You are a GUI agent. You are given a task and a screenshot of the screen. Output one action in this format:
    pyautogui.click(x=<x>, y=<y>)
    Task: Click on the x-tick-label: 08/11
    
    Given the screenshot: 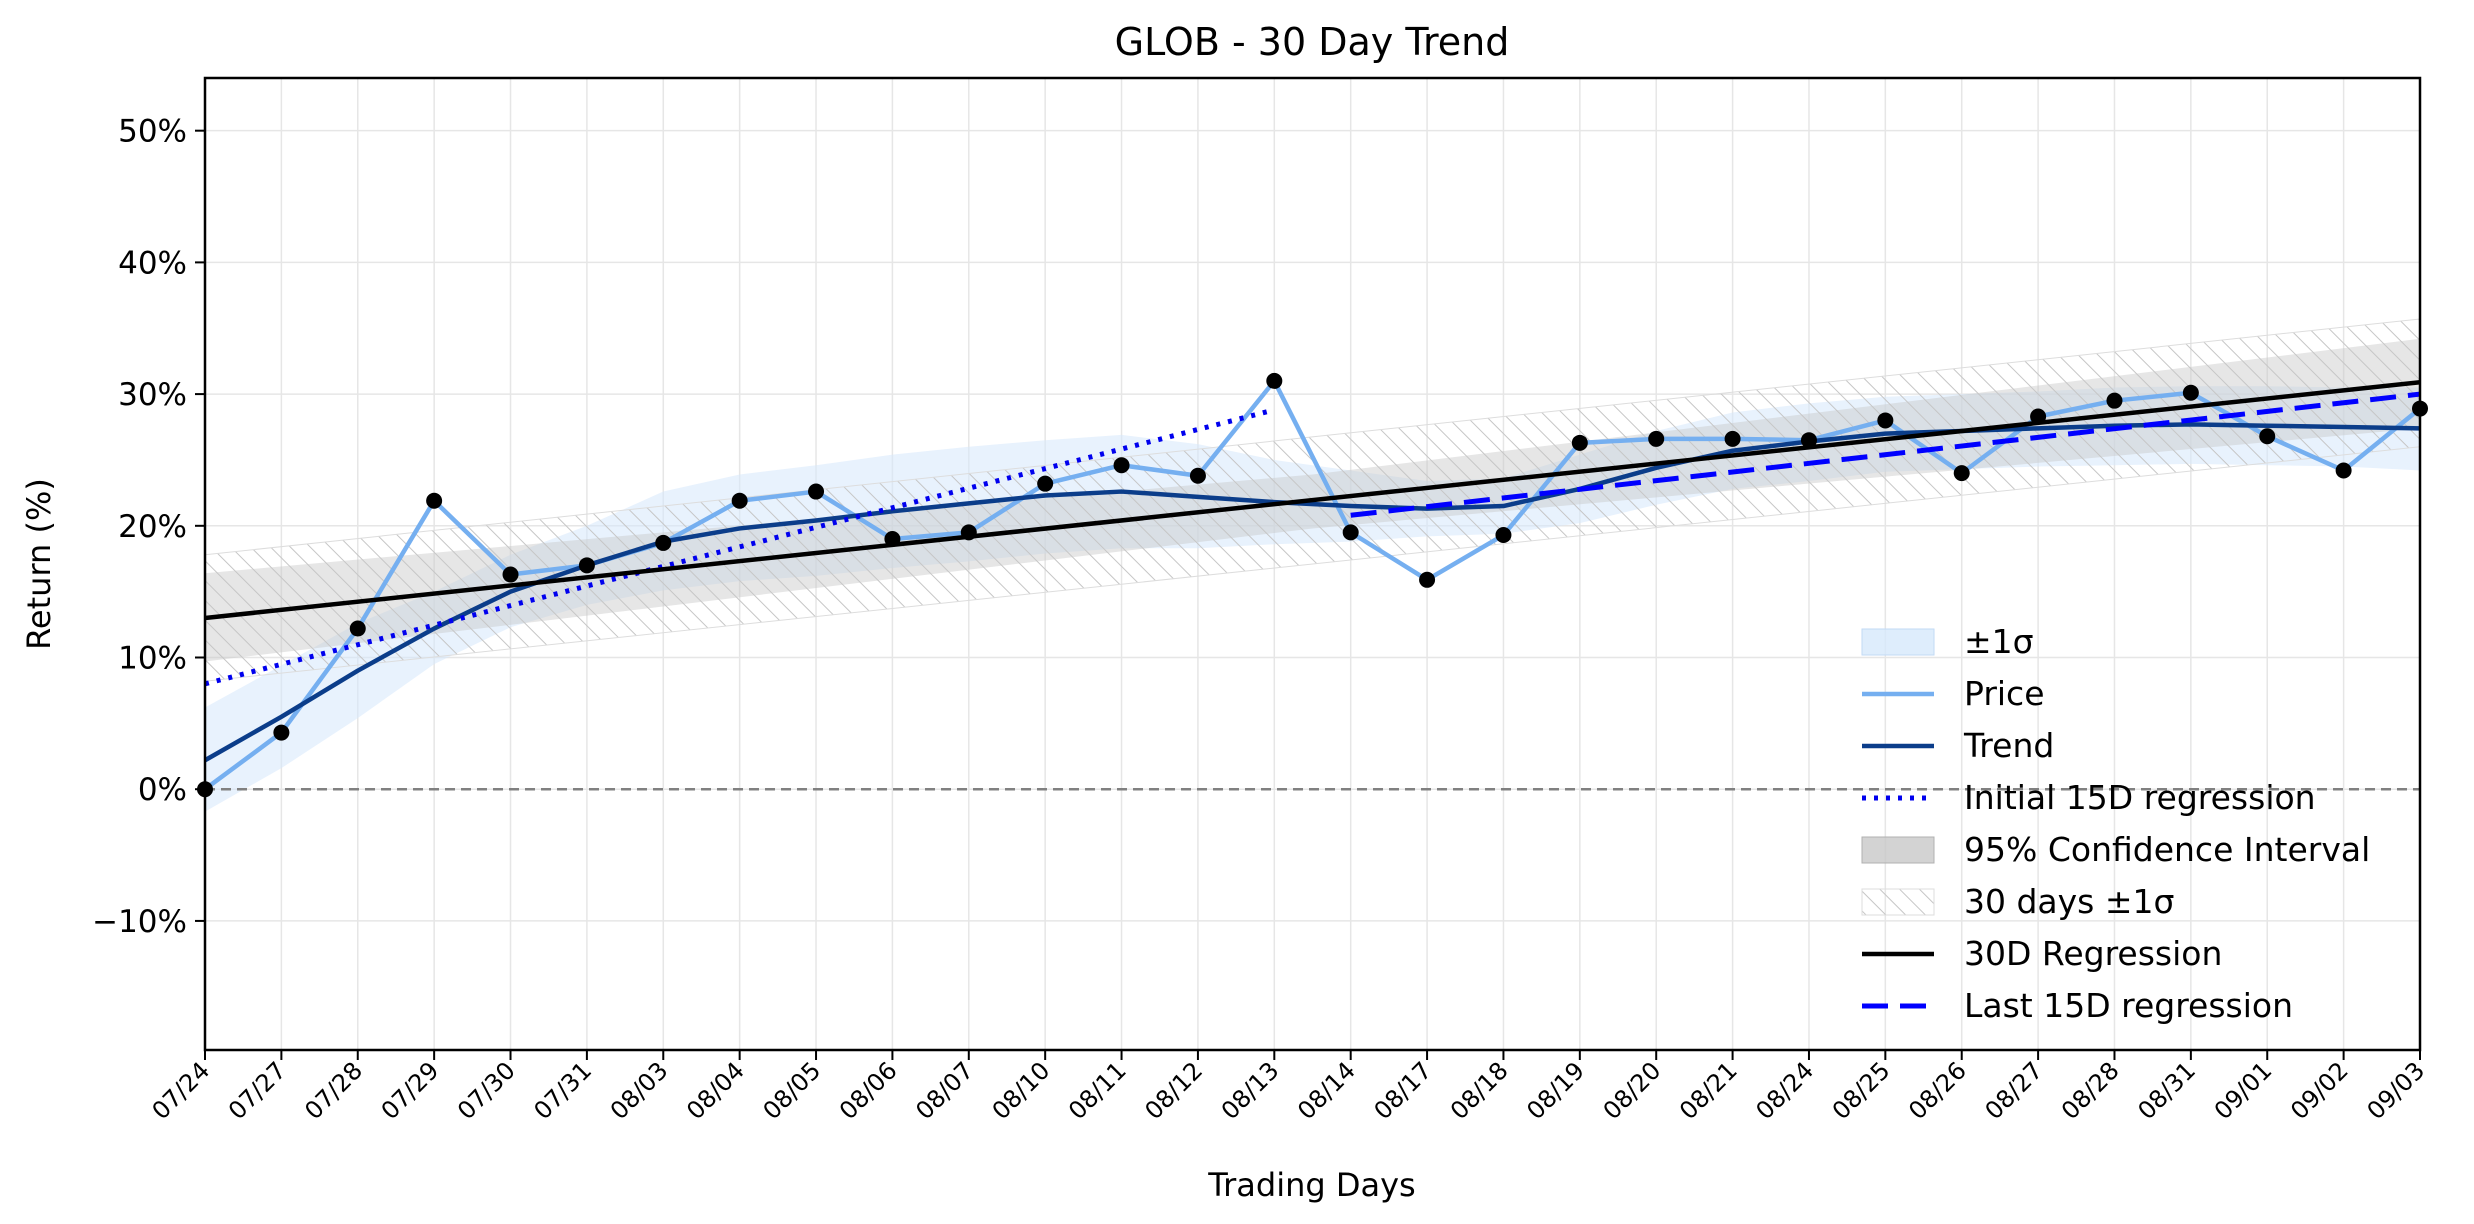 What is the action you would take?
    pyautogui.click(x=1097, y=1090)
    